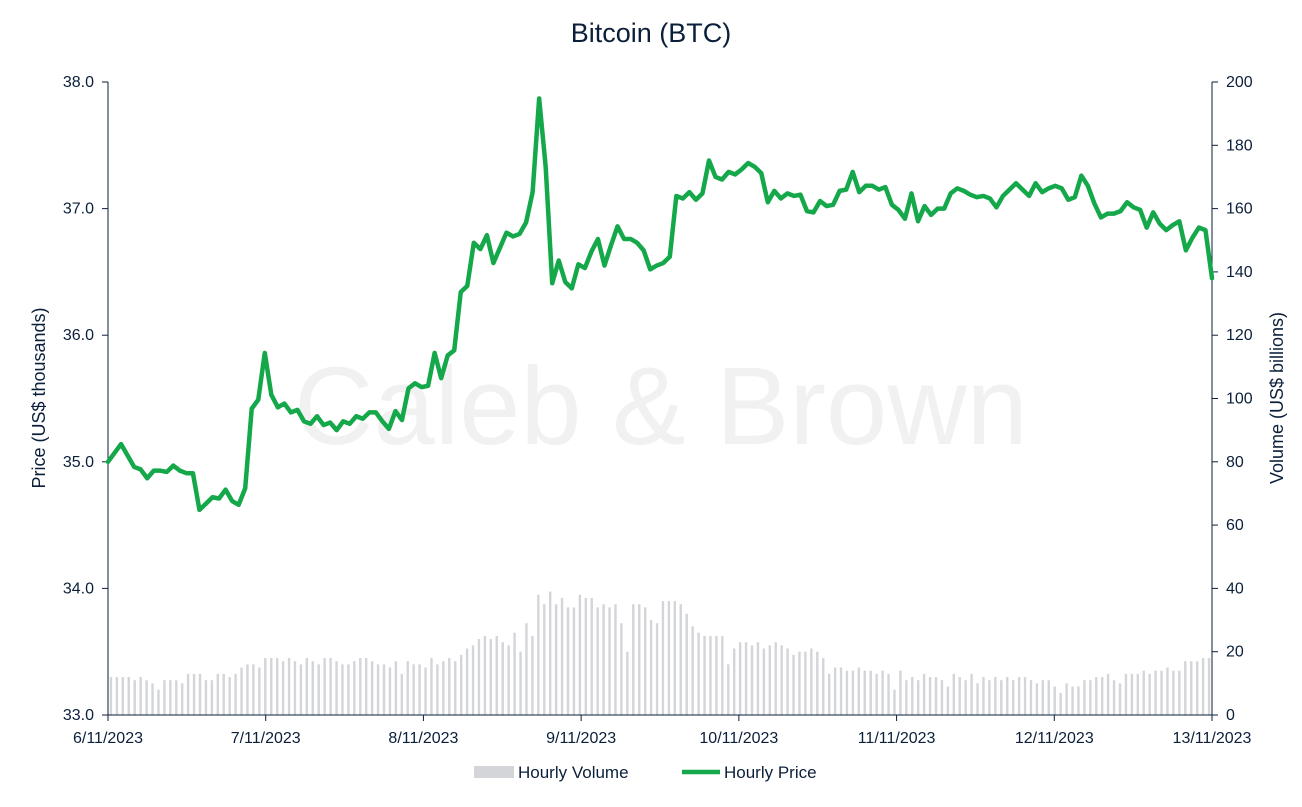 This screenshot has width=1302, height=807. What do you see at coordinates (1230, 715) in the screenshot?
I see `y2-tick-label: 0` at bounding box center [1230, 715].